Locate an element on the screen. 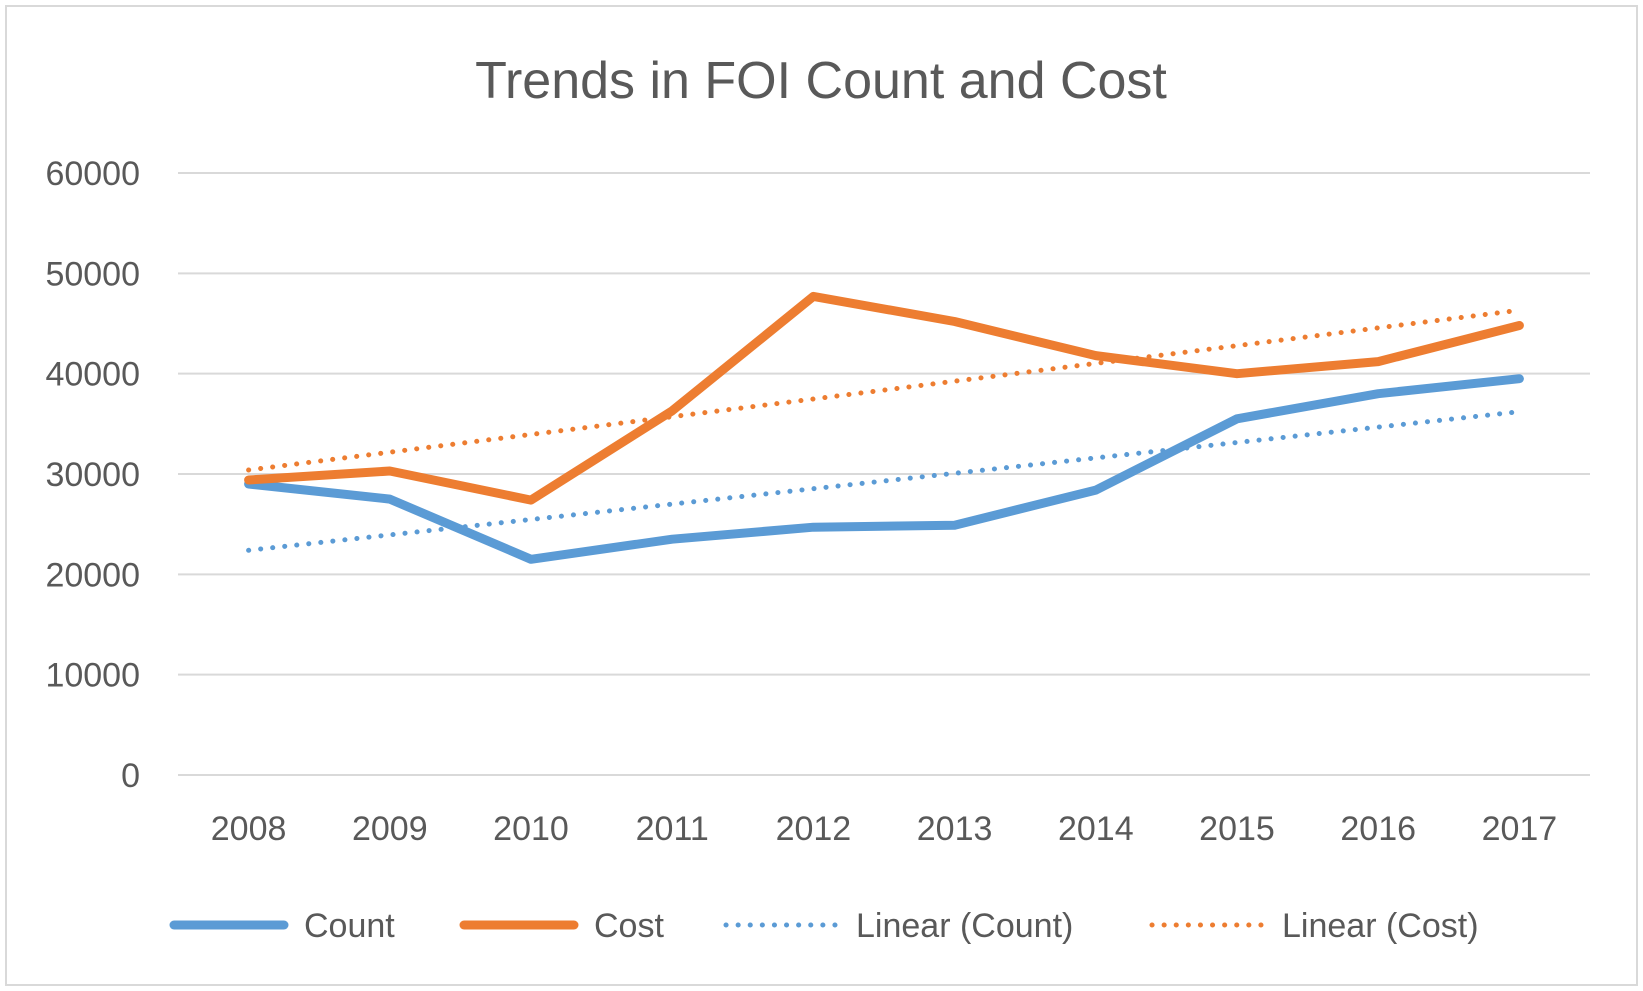 Image resolution: width=1643 pixels, height=991 pixels. legend-label: Count is located at coordinates (349, 926).